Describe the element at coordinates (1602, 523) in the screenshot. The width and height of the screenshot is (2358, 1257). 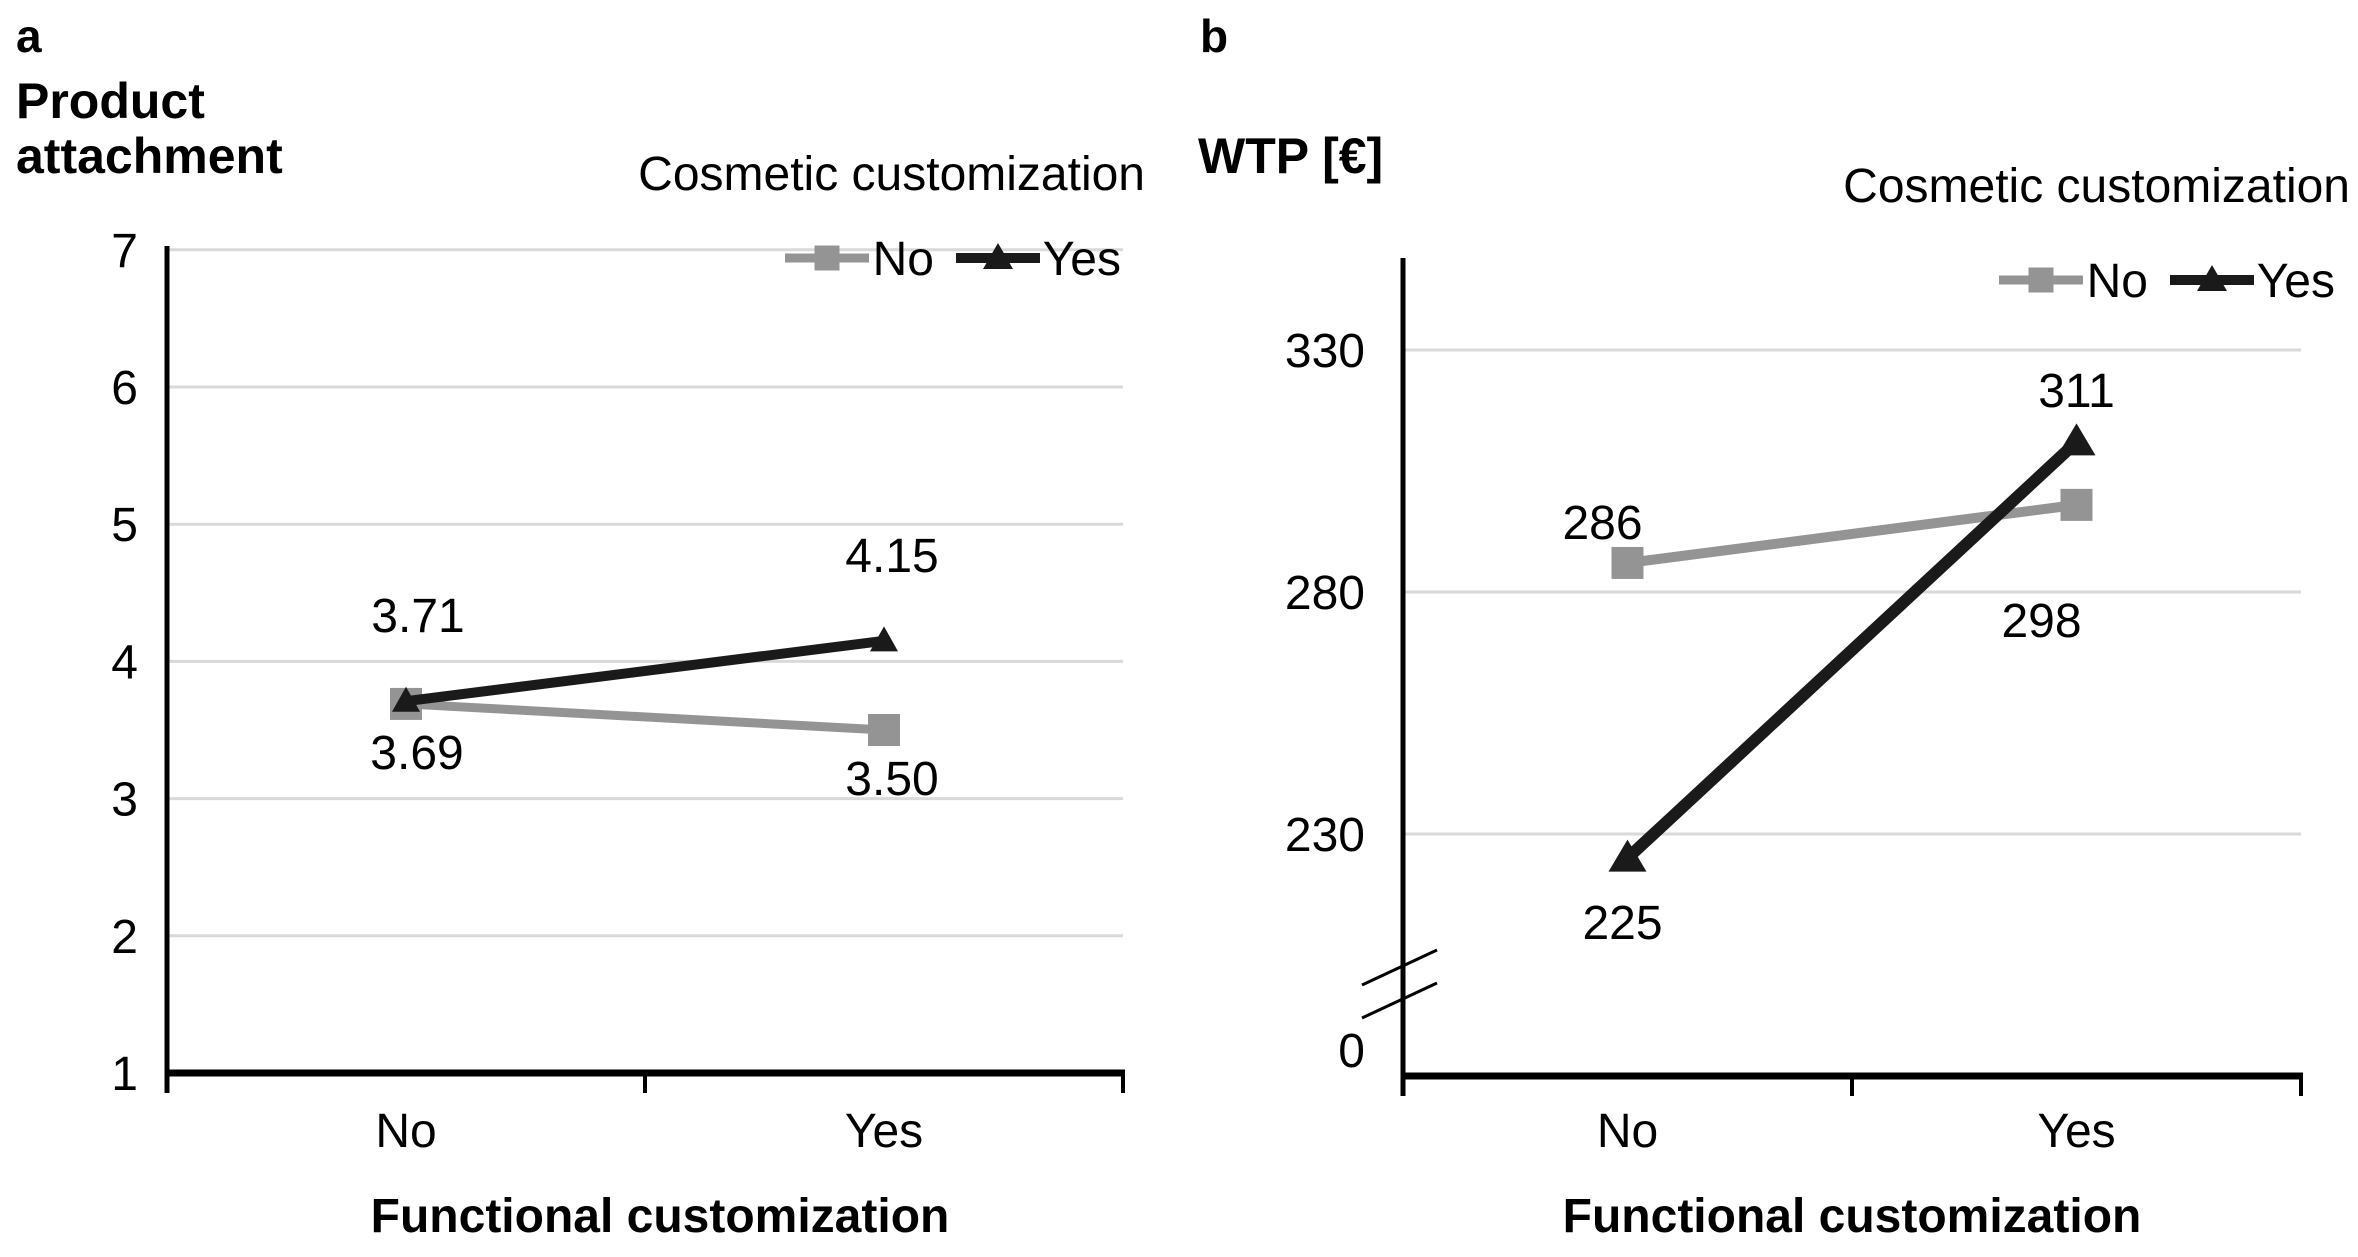
I see `data-label: 286` at that location.